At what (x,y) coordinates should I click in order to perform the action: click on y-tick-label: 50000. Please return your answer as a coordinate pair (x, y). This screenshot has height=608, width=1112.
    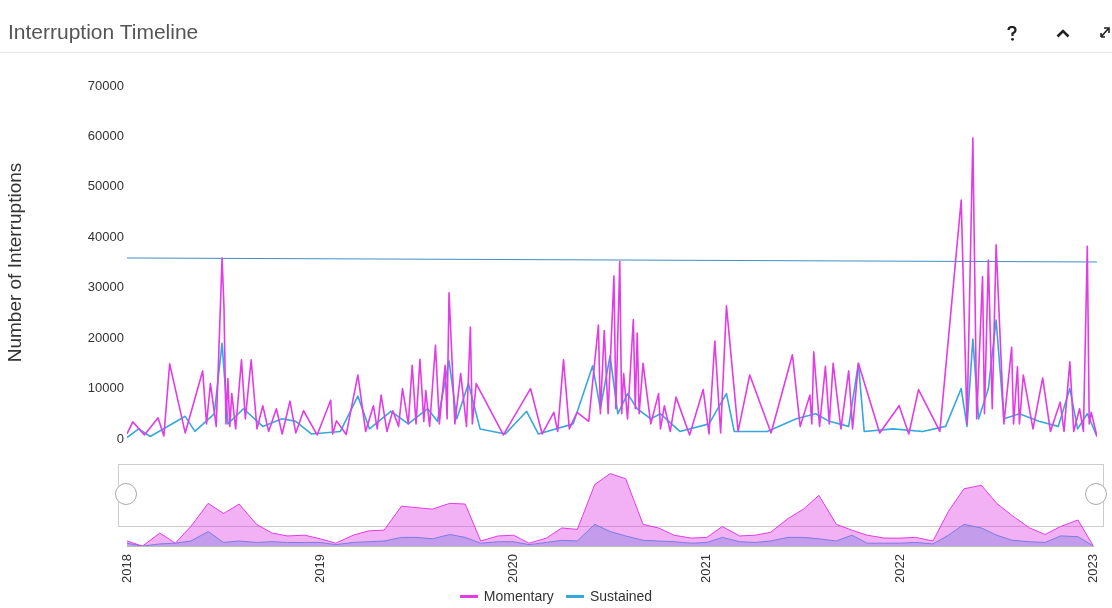
    Looking at the image, I should click on (105, 186).